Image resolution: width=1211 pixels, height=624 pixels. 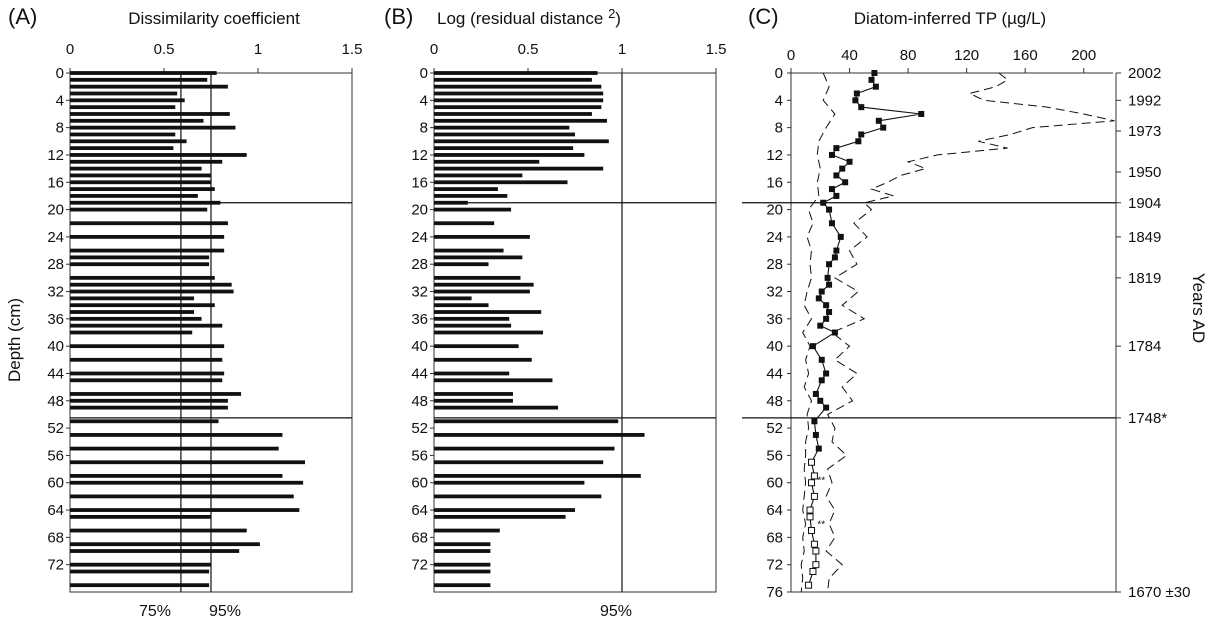 What do you see at coordinates (774, 155) in the screenshot?
I see `y-tick-label: 12` at bounding box center [774, 155].